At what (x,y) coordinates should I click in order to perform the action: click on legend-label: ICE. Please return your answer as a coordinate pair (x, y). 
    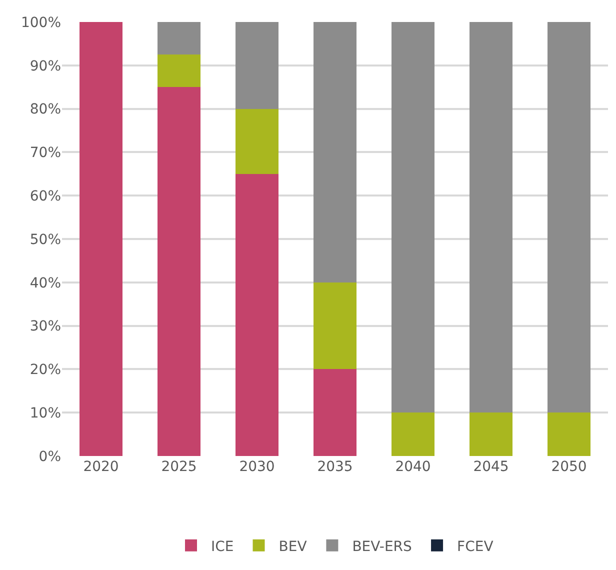
    Looking at the image, I should click on (222, 546).